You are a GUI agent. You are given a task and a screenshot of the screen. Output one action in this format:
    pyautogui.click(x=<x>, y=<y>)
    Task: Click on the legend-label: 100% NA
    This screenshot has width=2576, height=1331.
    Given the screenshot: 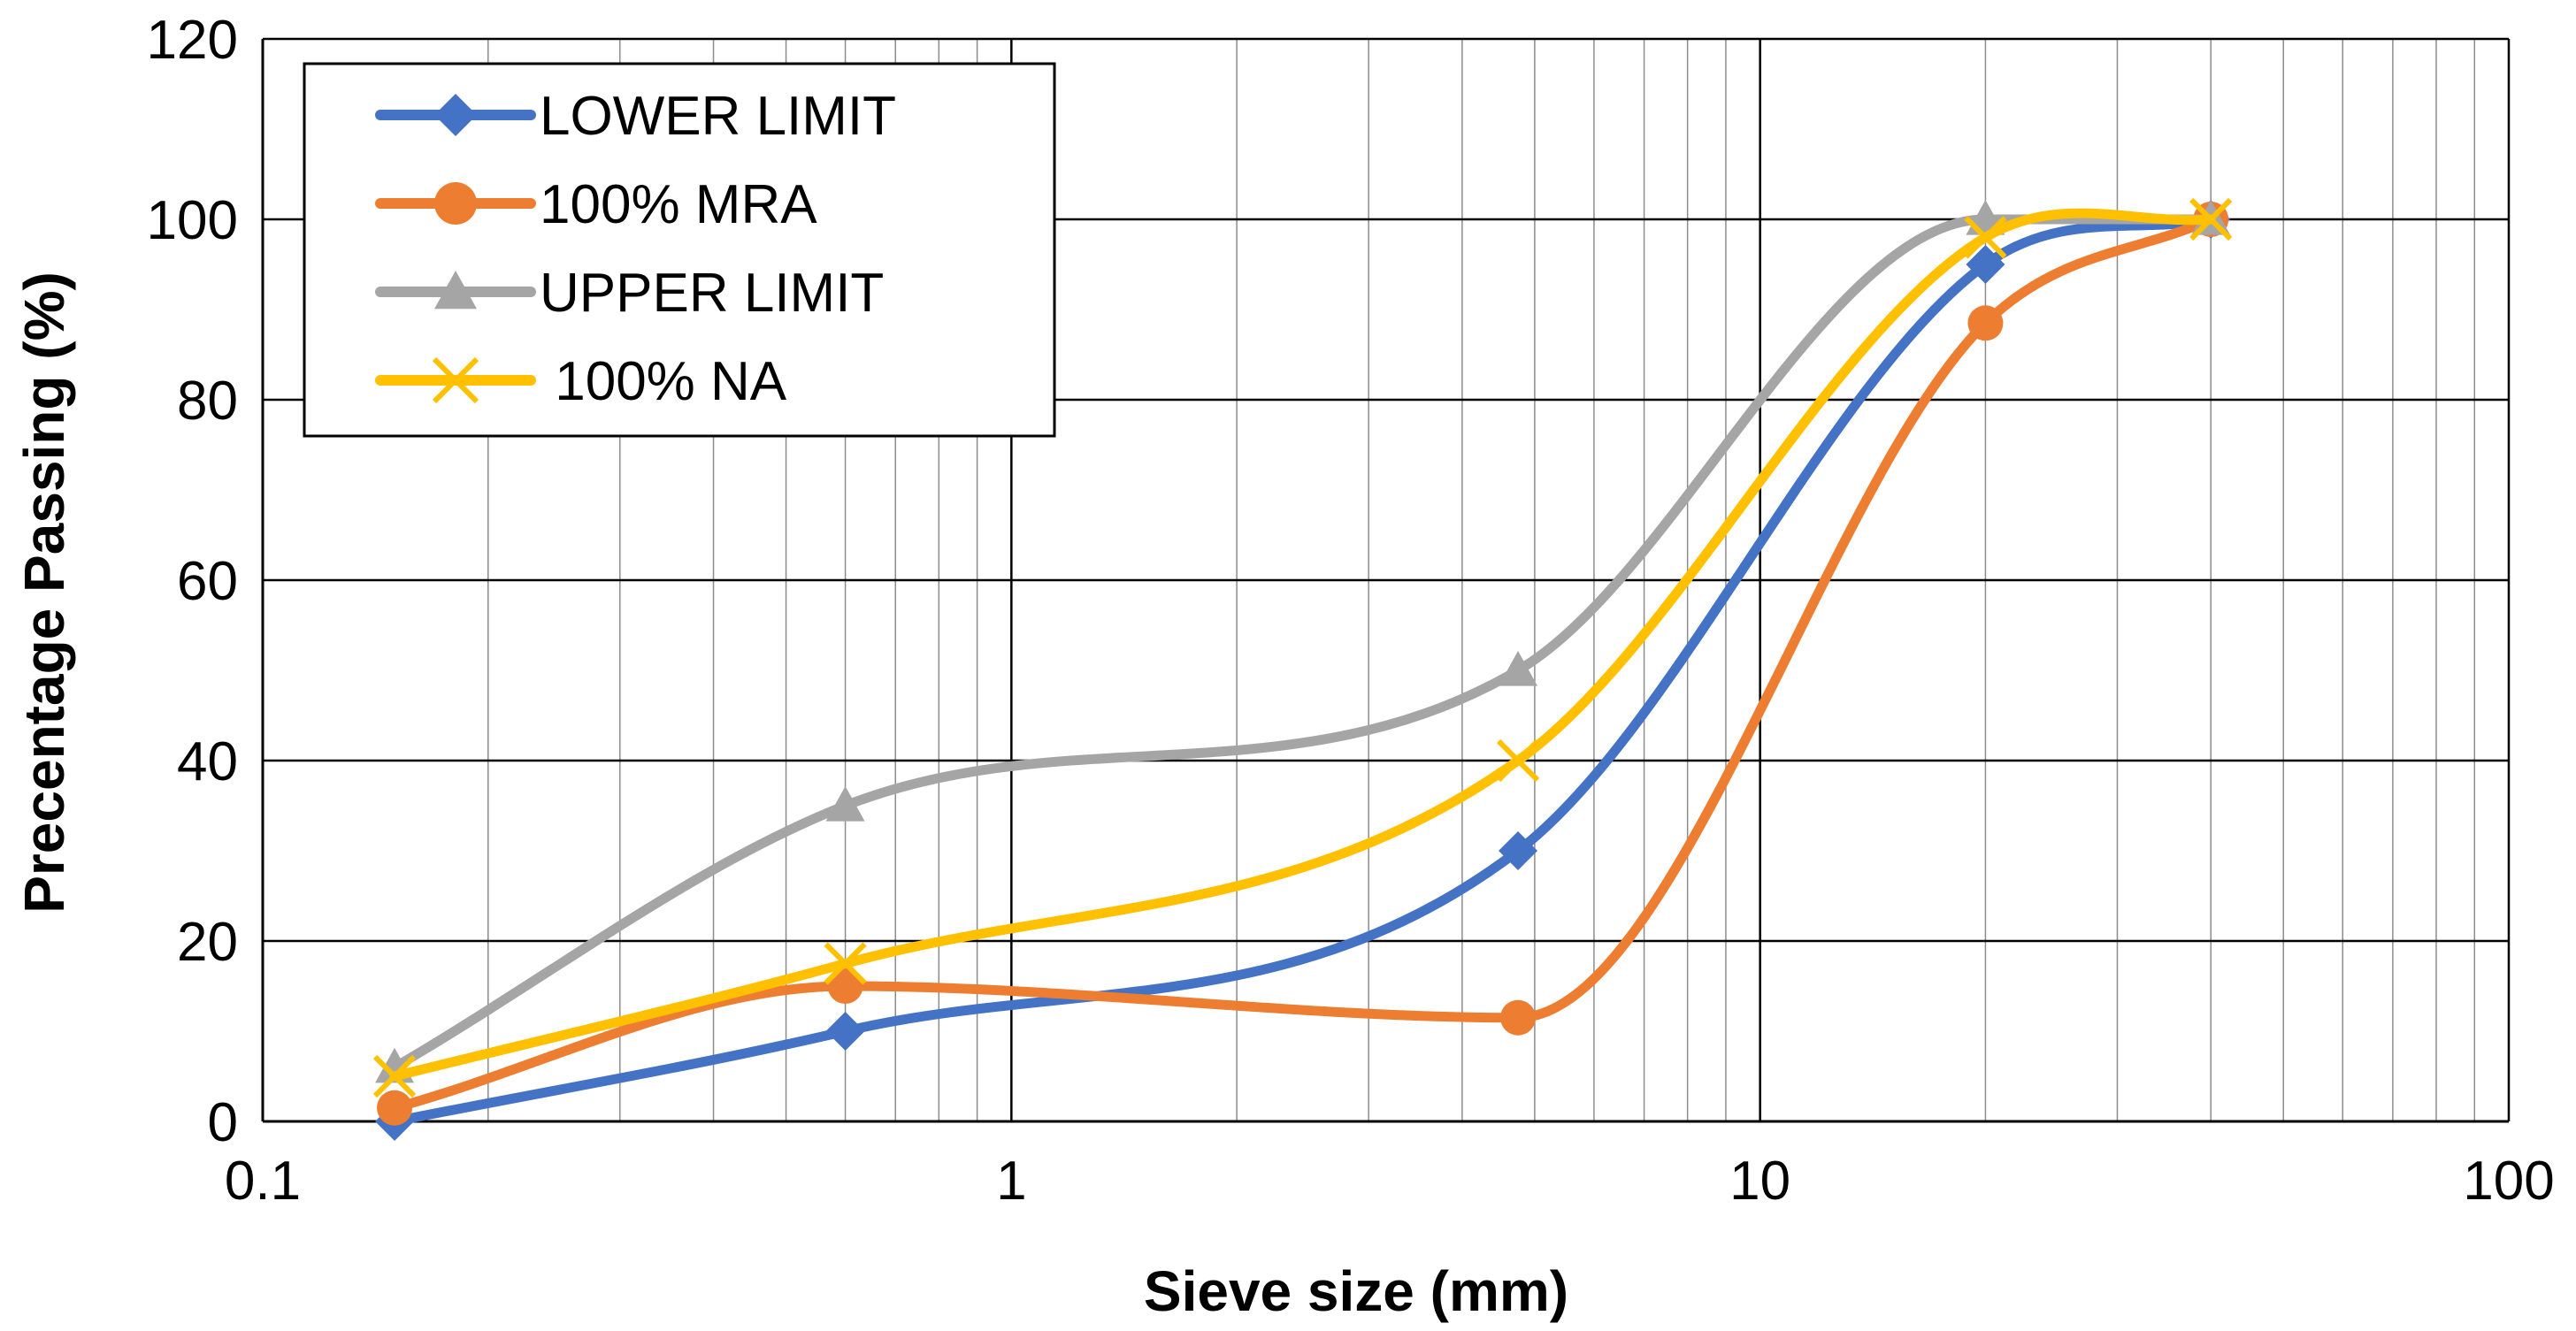 What is the action you would take?
    pyautogui.click(x=663, y=381)
    